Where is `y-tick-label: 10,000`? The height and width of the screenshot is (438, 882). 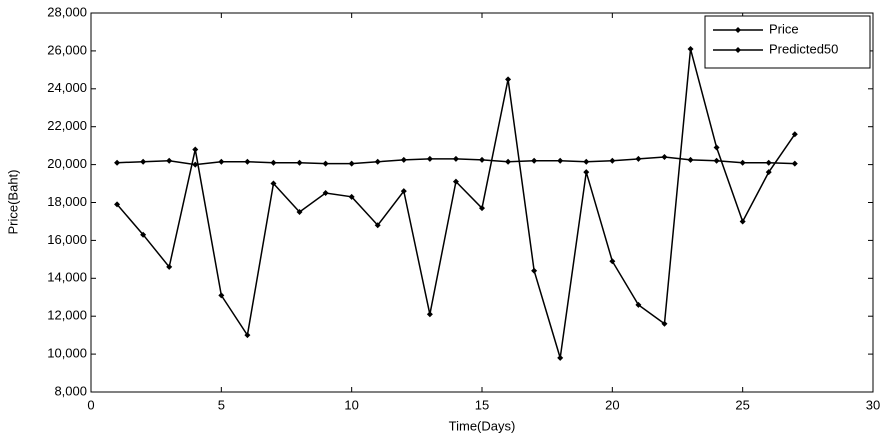
y-tick-label: 10,000 is located at coordinates (67, 353).